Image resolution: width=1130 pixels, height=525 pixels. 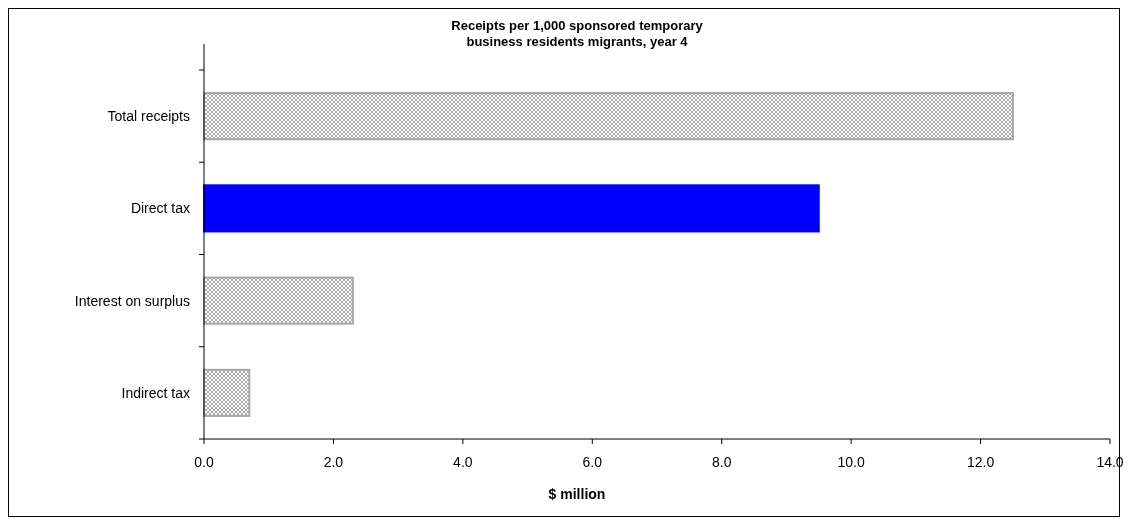 What do you see at coordinates (155, 392) in the screenshot?
I see `y-tick-label: Indirect tax` at bounding box center [155, 392].